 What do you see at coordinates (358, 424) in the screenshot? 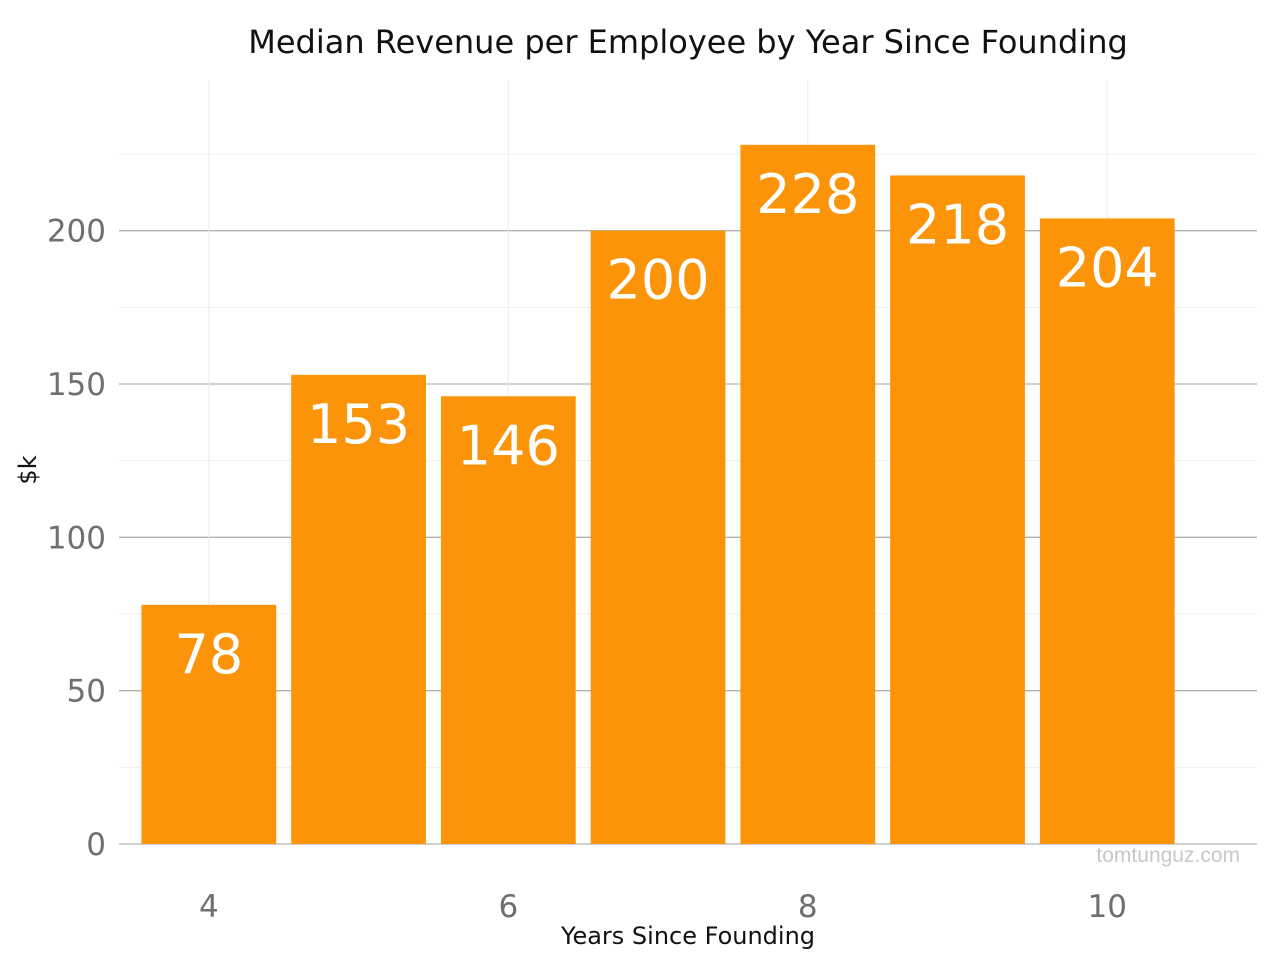
I see `data-label: 153` at bounding box center [358, 424].